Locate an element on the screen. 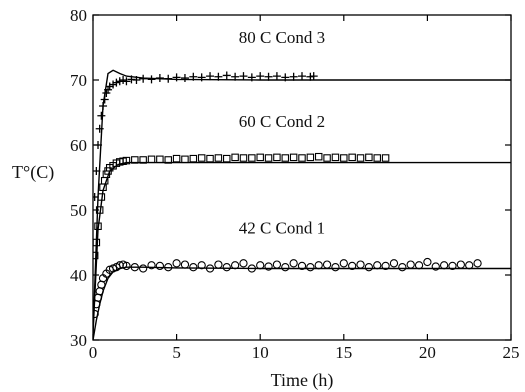  y-tick-label: 80 is located at coordinates (78, 15).